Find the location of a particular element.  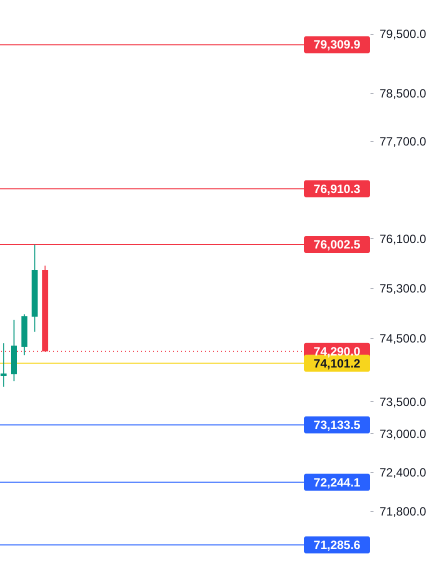

y-tick-label: 74,500.0 is located at coordinates (403, 339).